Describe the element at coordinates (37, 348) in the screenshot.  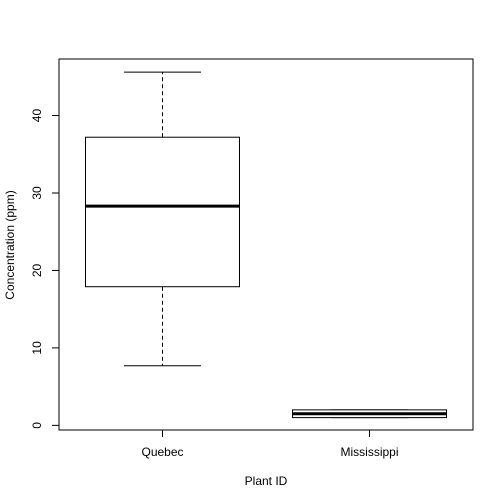
I see `y-tick-label-10: 10` at that location.